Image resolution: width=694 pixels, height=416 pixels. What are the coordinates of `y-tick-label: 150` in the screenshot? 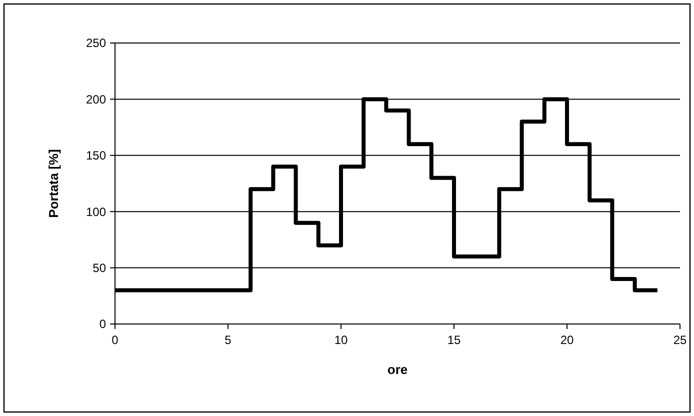 It's located at (96, 155).